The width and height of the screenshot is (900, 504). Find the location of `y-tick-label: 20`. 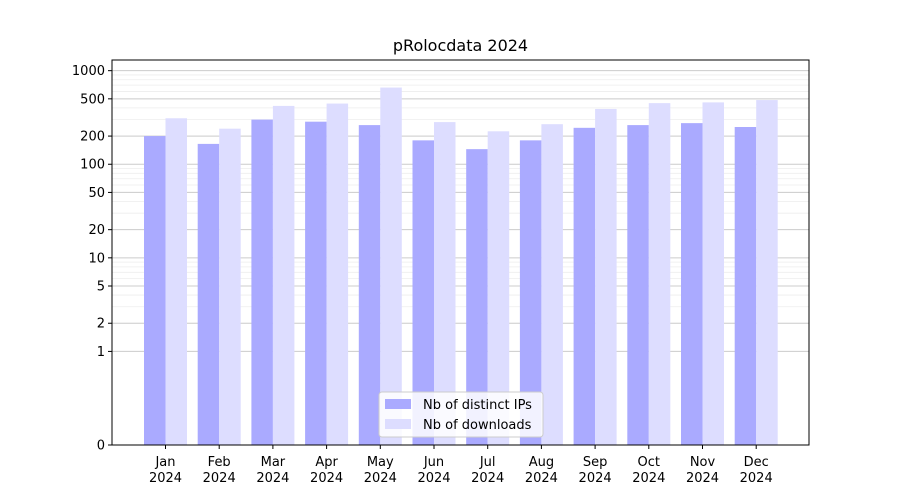

y-tick-label: 20 is located at coordinates (96, 230).